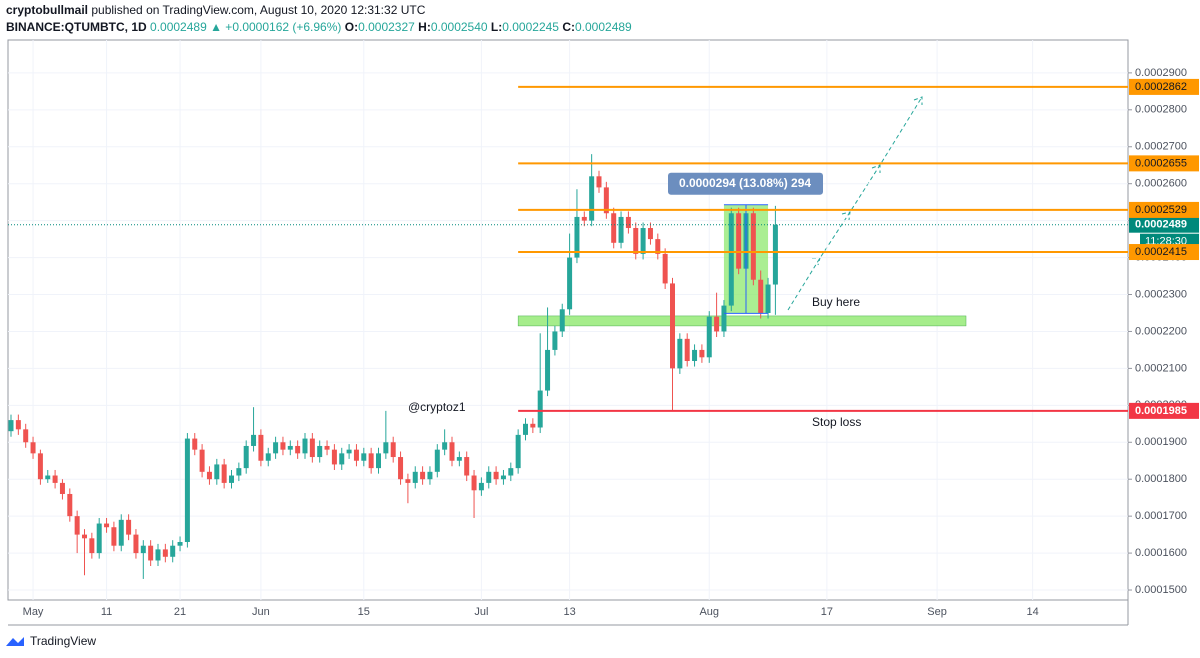 The image size is (1200, 658). Describe the element at coordinates (261, 612) in the screenshot. I see `x-tick-label: Jun` at that location.